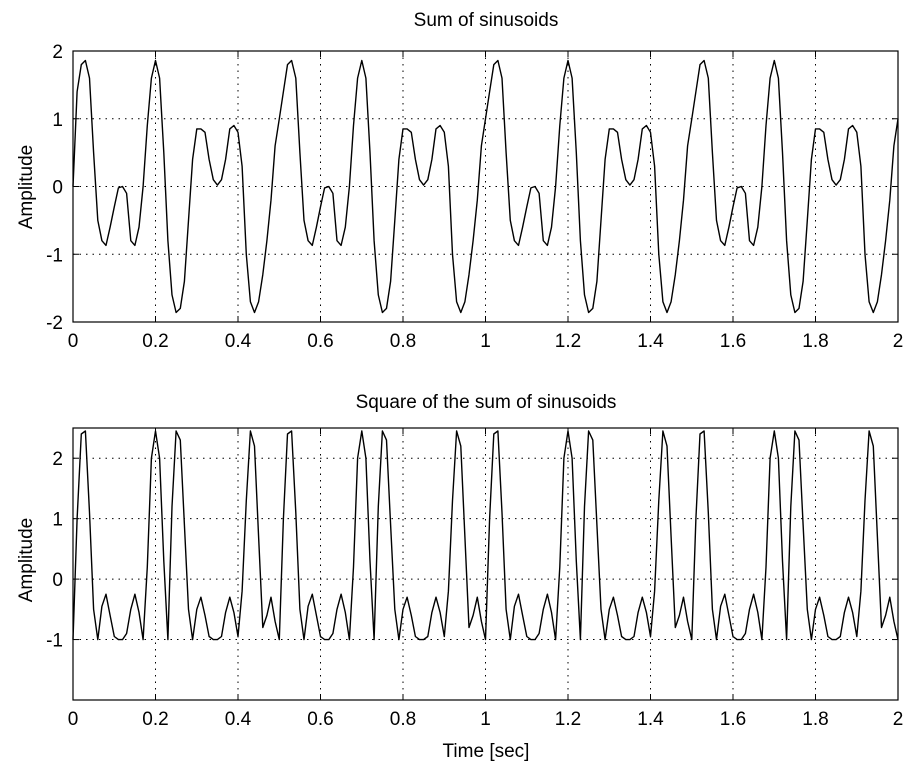  I want to click on chart-title: Sum of sinusoids, so click(486, 20).